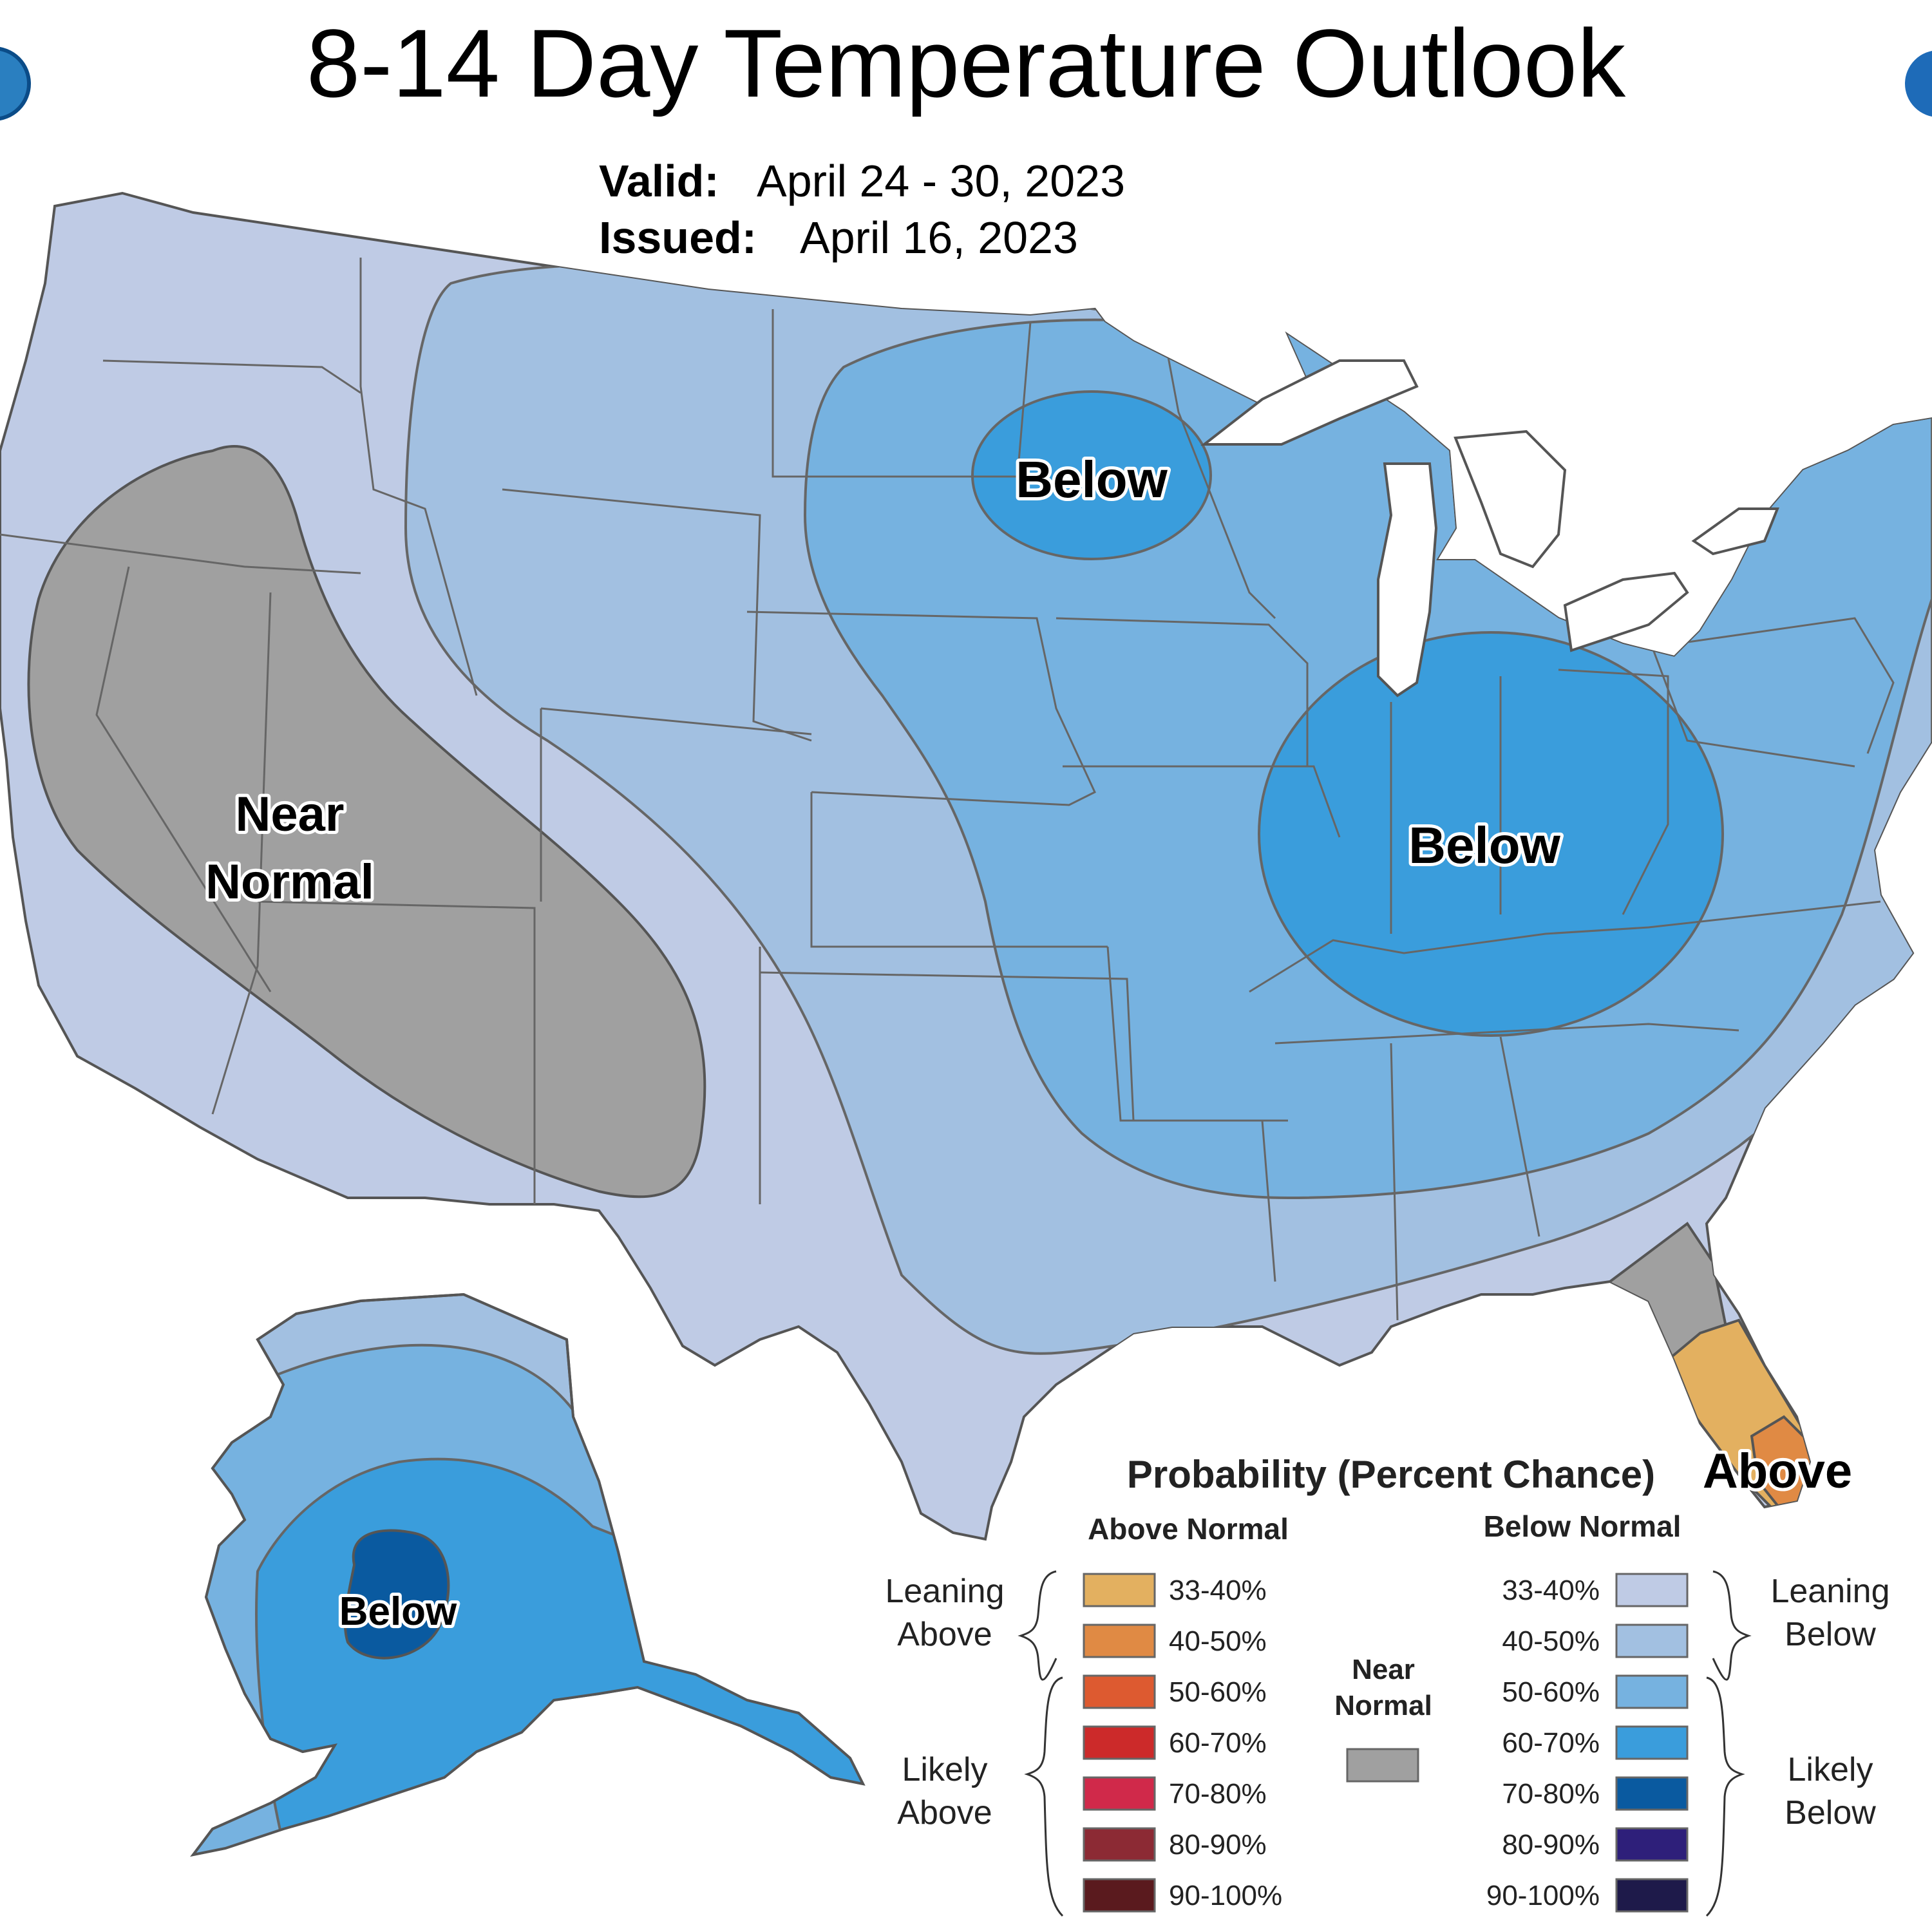  What do you see at coordinates (1218, 1743) in the screenshot?
I see `legend-above-label-4: 60-70%` at bounding box center [1218, 1743].